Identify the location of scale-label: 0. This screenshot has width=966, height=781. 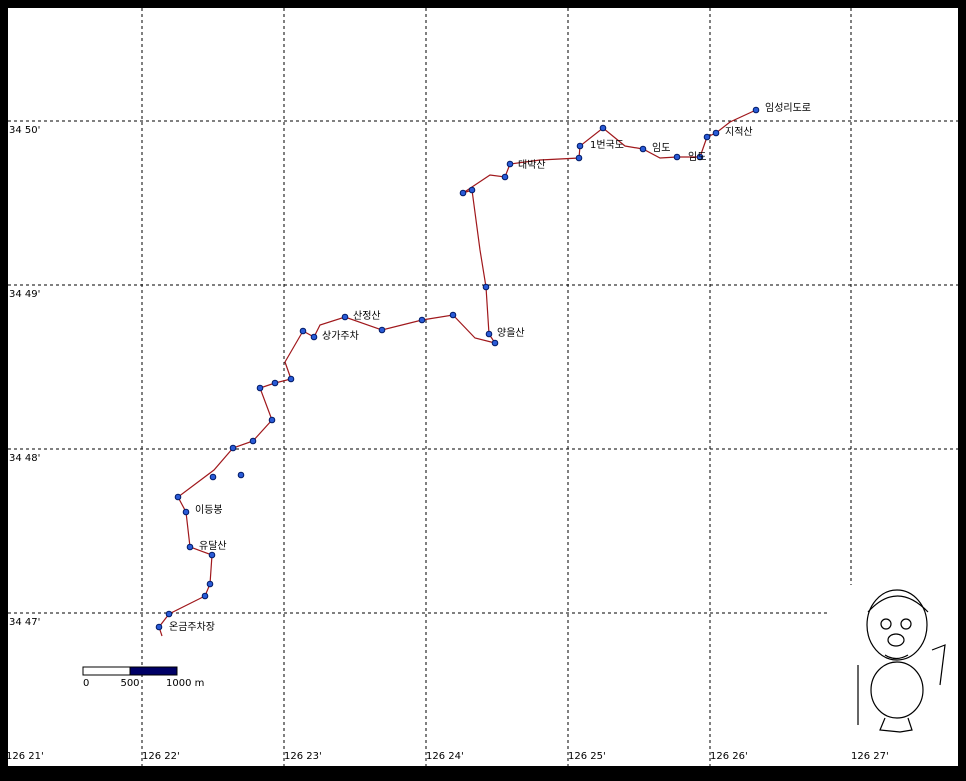
(86, 683).